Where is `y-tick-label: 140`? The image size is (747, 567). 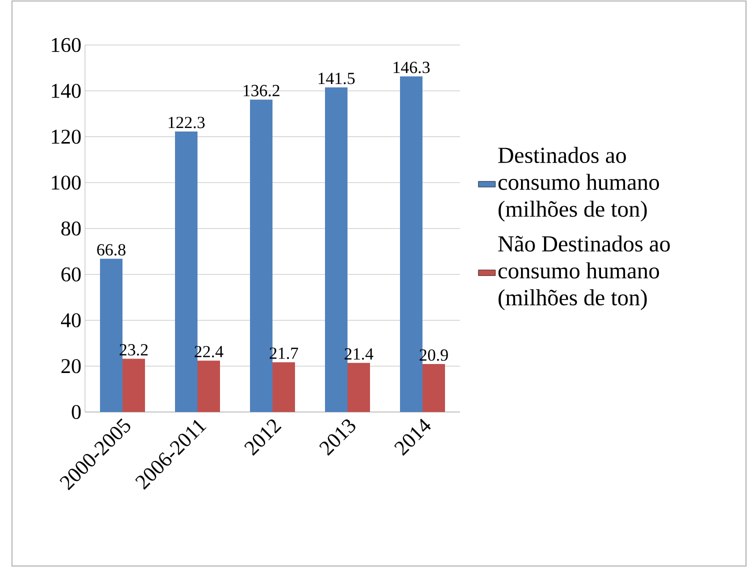 y-tick-label: 140 is located at coordinates (66, 91).